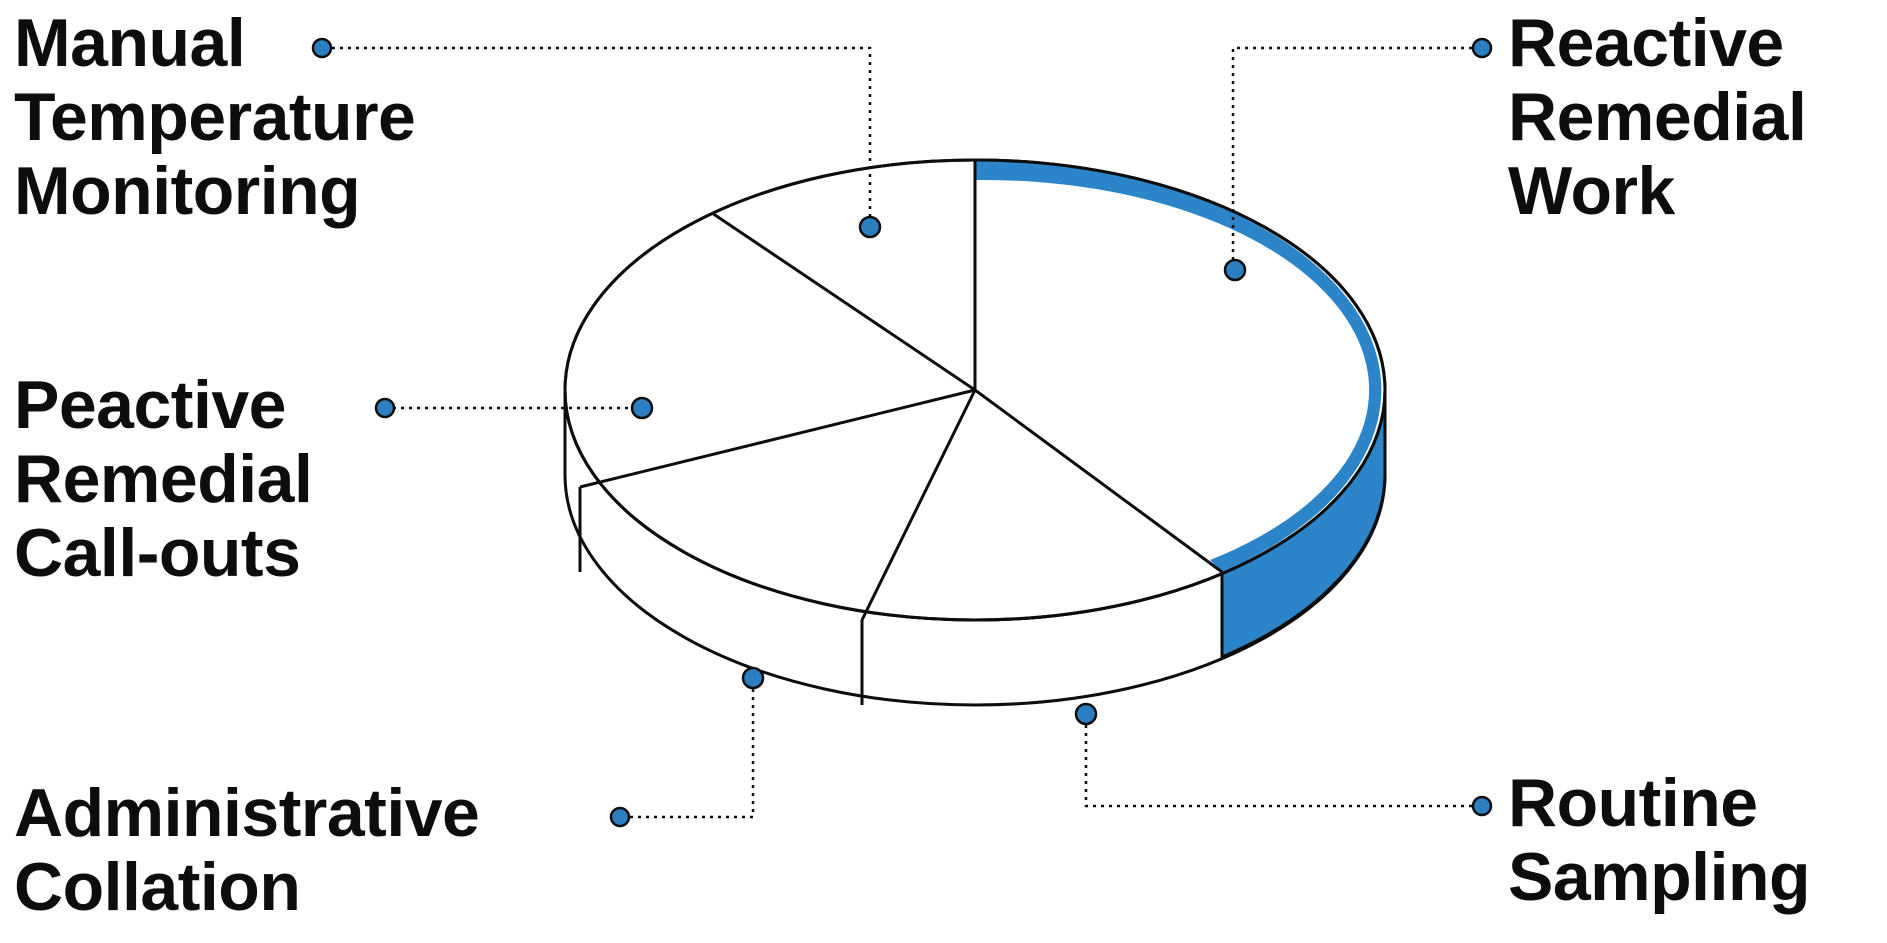 The image size is (1887, 943). What do you see at coordinates (1646, 43) in the screenshot?
I see `label-line: Reactive` at bounding box center [1646, 43].